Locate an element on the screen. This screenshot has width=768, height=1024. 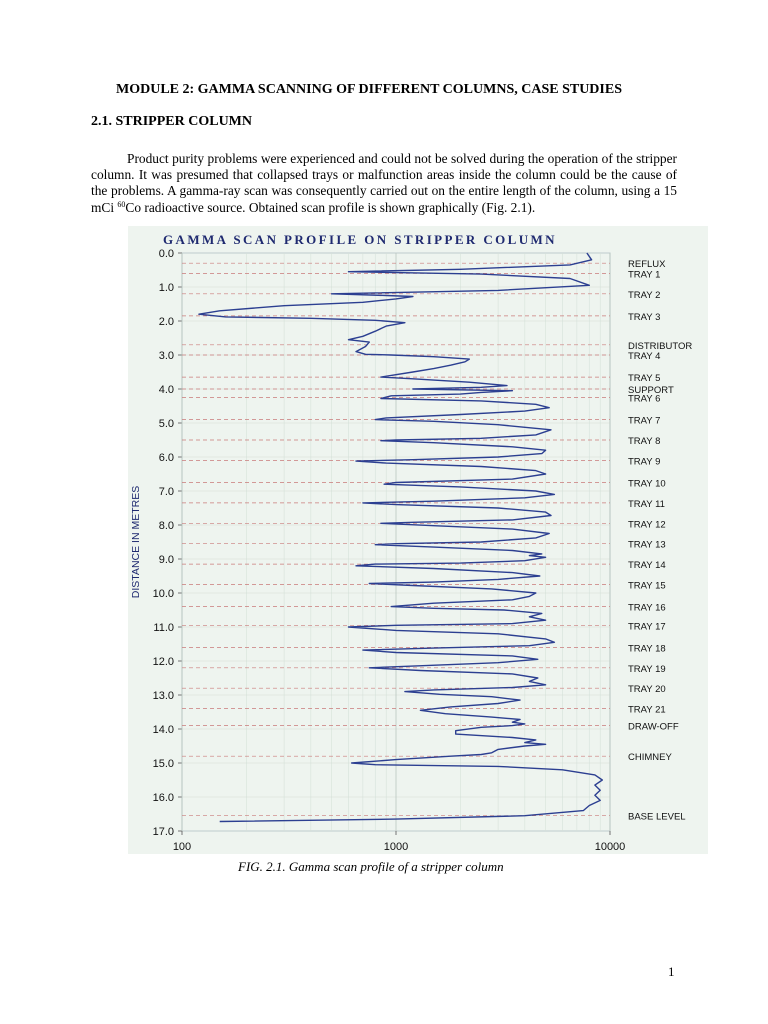
level-label-tray-16: TRAY 16 is located at coordinates (647, 608).